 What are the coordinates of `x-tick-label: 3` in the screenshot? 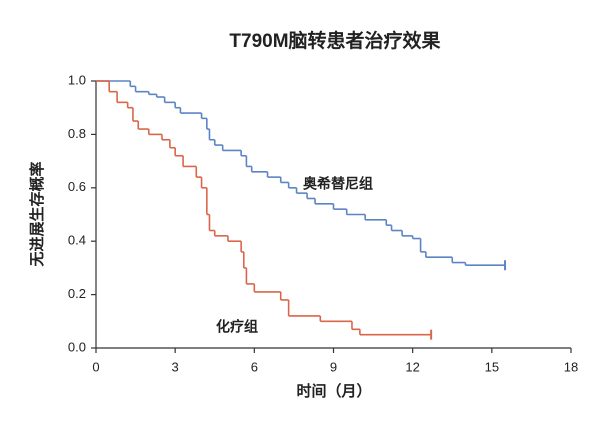 It's located at (175, 366).